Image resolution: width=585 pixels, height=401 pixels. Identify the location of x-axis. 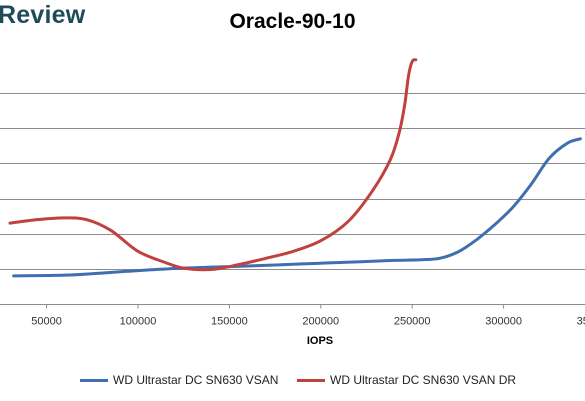
(292, 306).